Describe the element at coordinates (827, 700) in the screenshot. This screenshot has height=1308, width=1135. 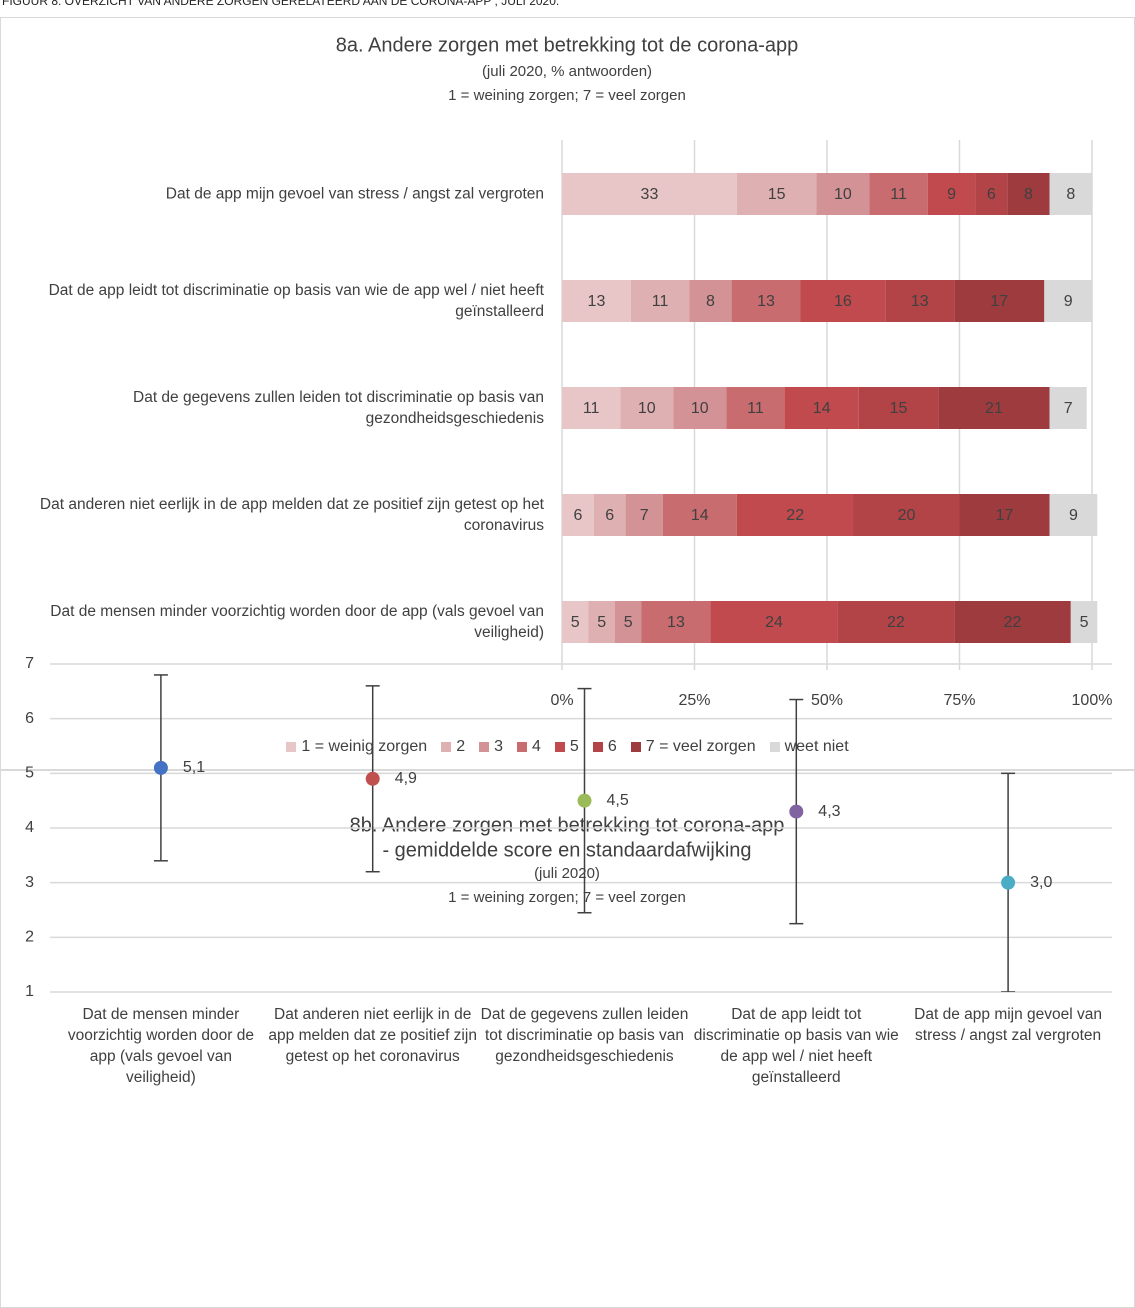
I see `x-tick-label: 50%` at that location.